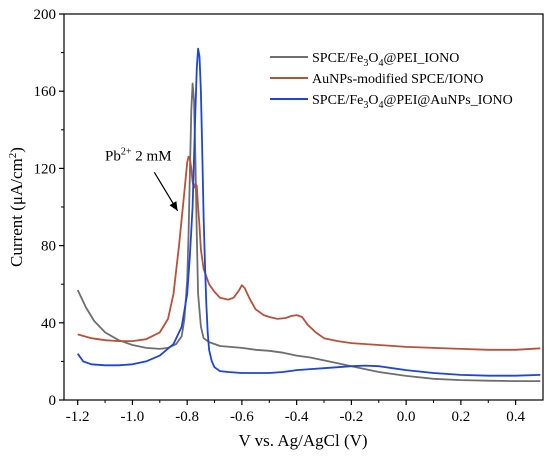 Image resolution: width=550 pixels, height=459 pixels. Describe the element at coordinates (385, 60) in the screenshot. I see `legend-label-1: SPCE/Fe3O4@PEI_IONO` at that location.